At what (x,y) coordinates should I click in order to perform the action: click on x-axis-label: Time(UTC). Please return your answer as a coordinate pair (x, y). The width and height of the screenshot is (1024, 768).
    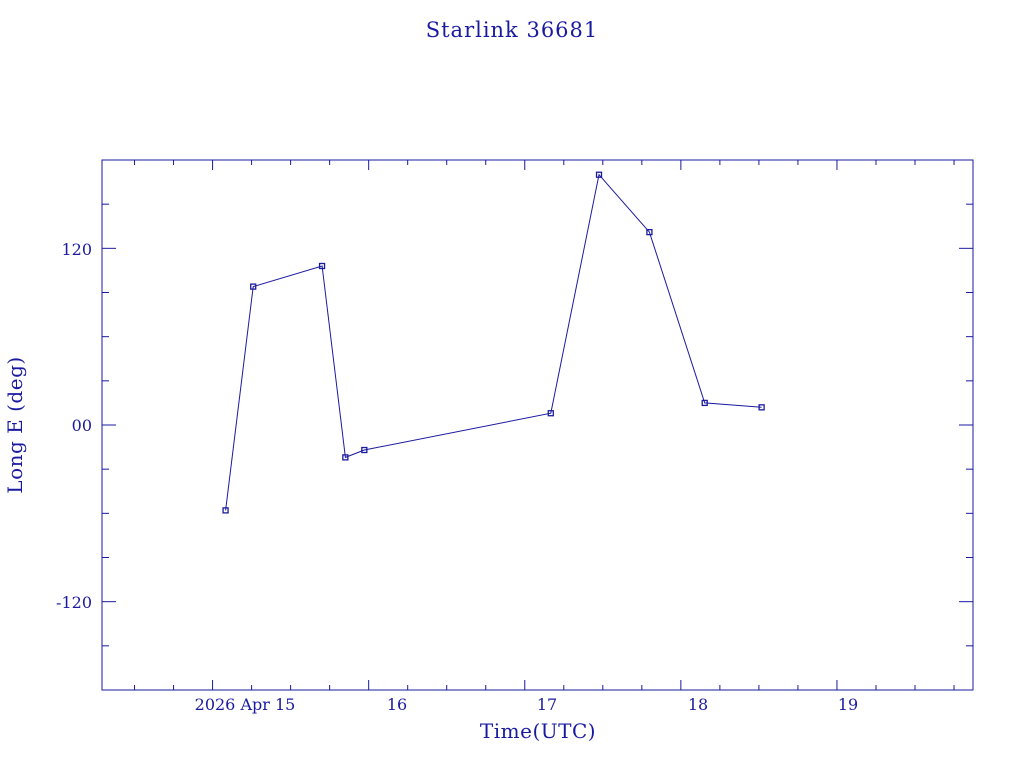
    Looking at the image, I should click on (538, 731).